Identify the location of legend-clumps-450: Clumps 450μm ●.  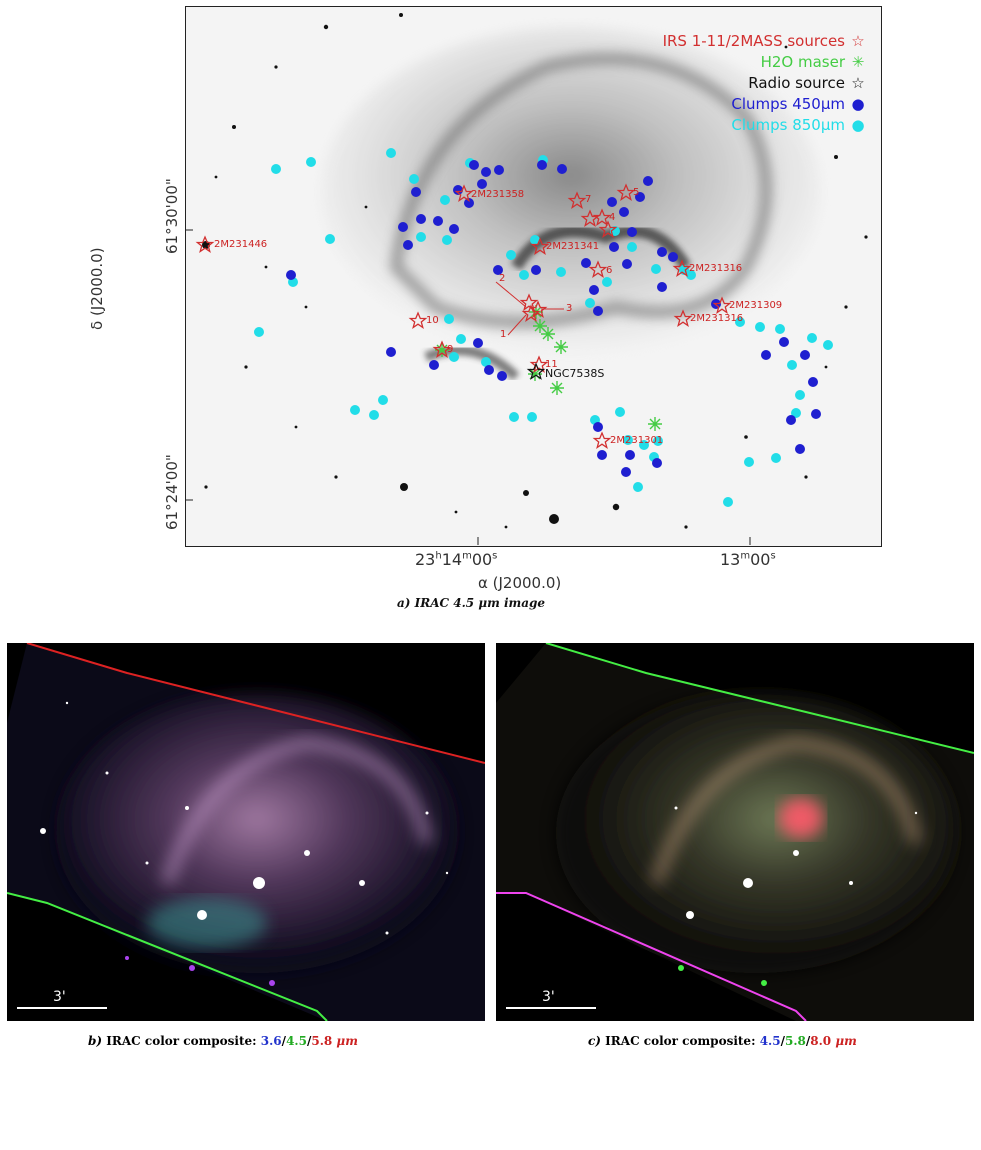
(798, 104).